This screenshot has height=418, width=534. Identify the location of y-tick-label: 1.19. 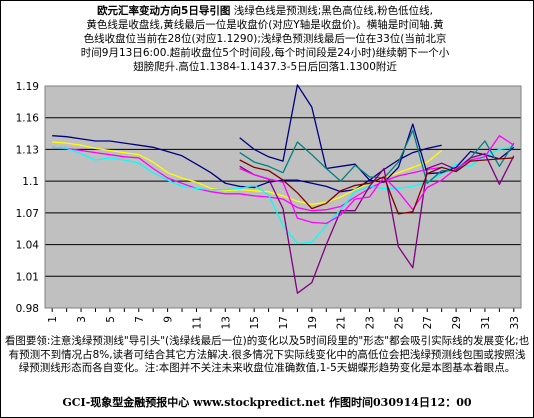
(27, 87).